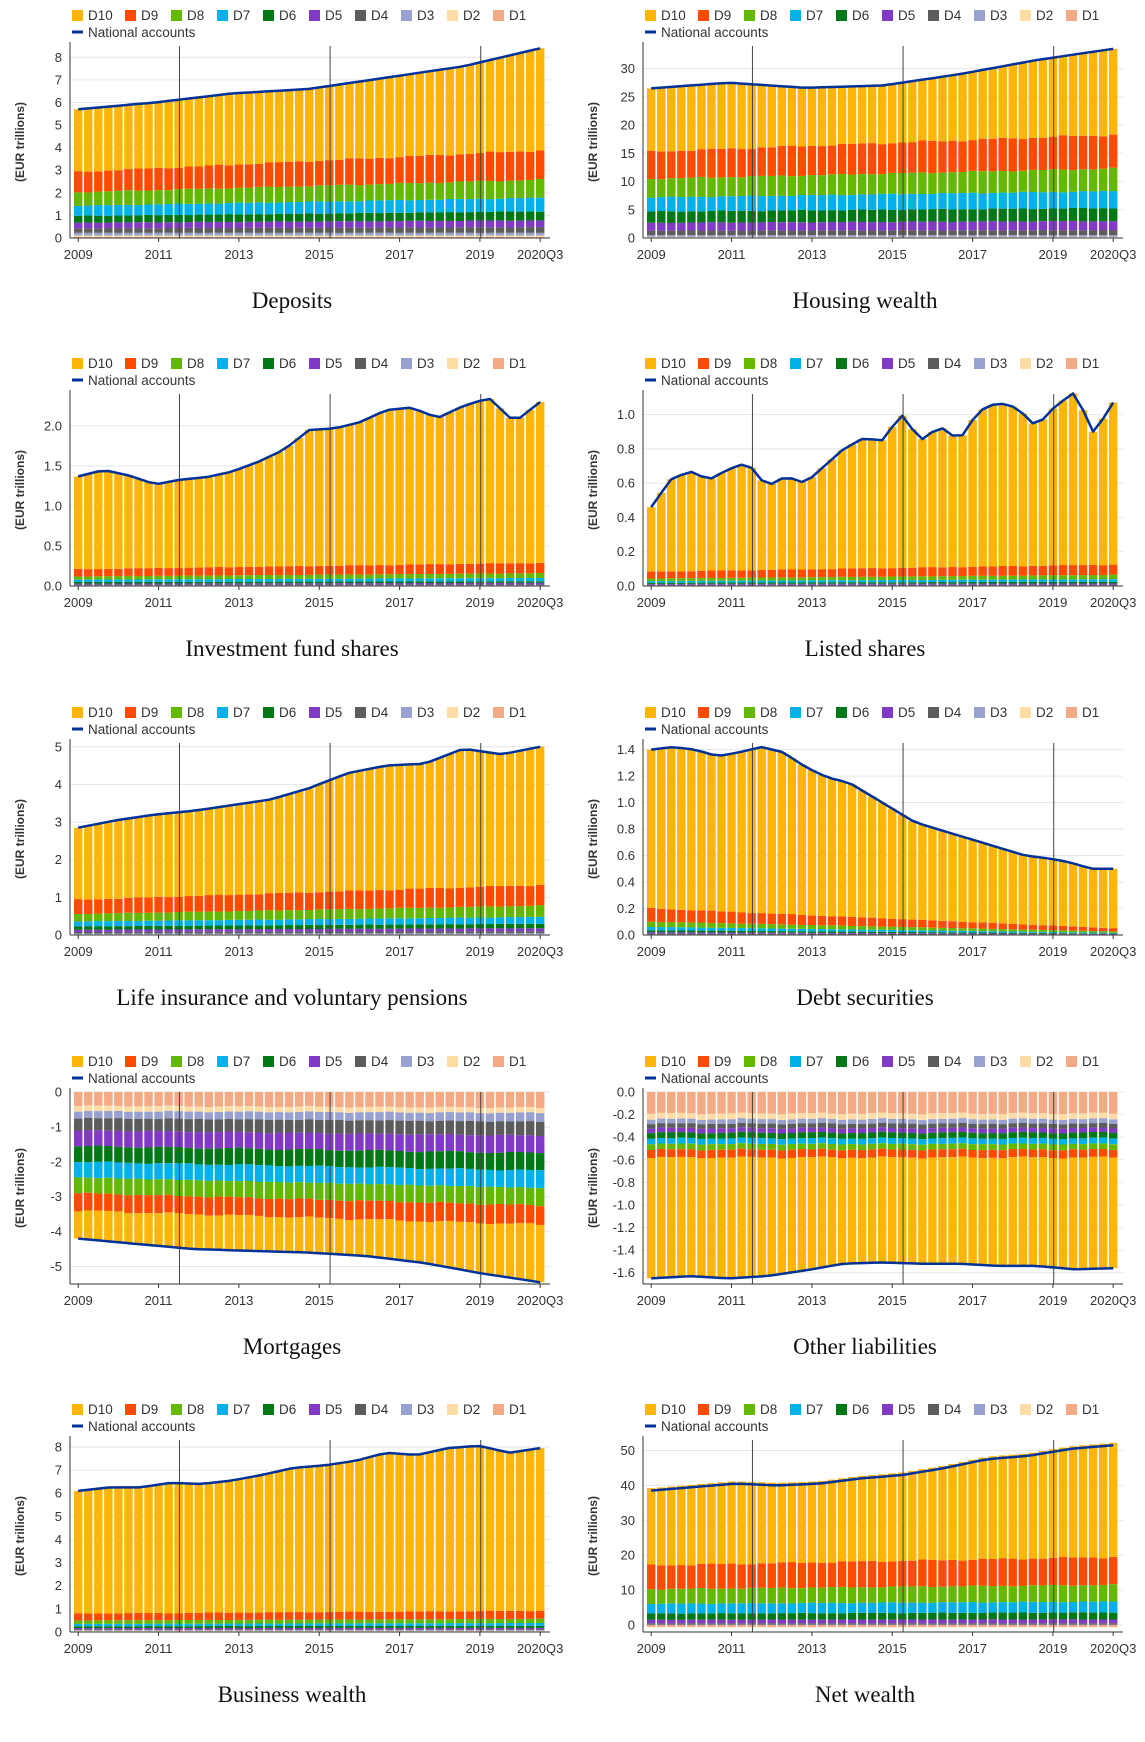 The height and width of the screenshot is (1742, 1145). I want to click on legend-swatch-d9, so click(703, 15).